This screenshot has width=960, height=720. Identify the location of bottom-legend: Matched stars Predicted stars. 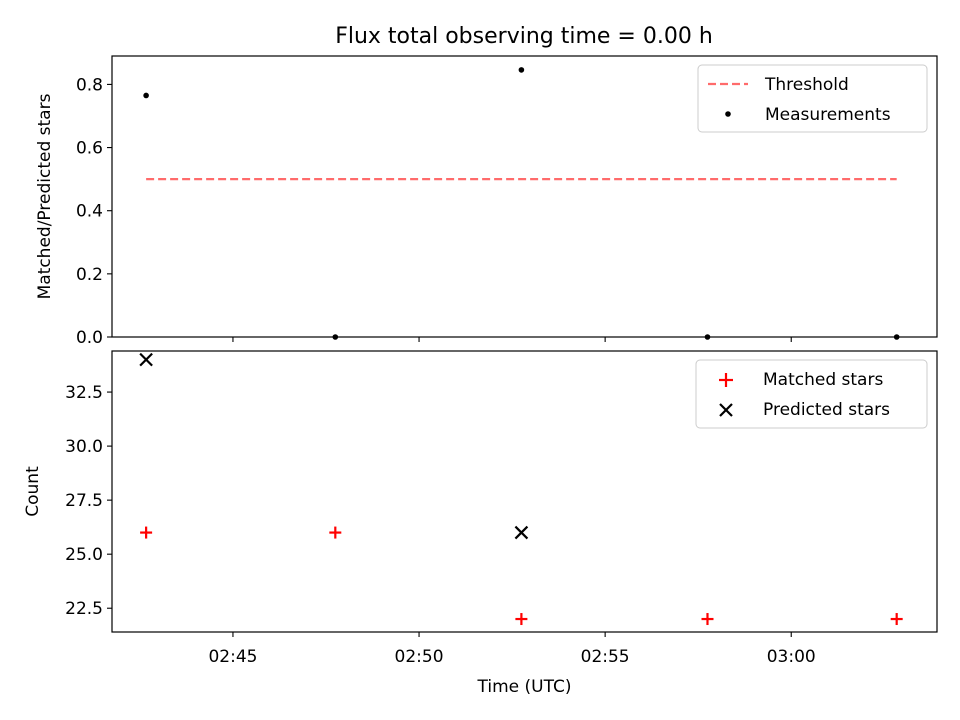
(811, 394).